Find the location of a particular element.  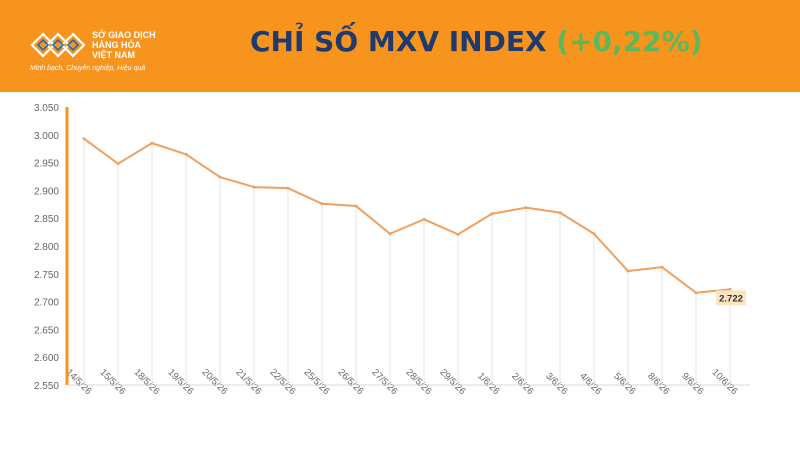

org-name-line1: SỞ GIAO DỊCH is located at coordinates (124, 35).